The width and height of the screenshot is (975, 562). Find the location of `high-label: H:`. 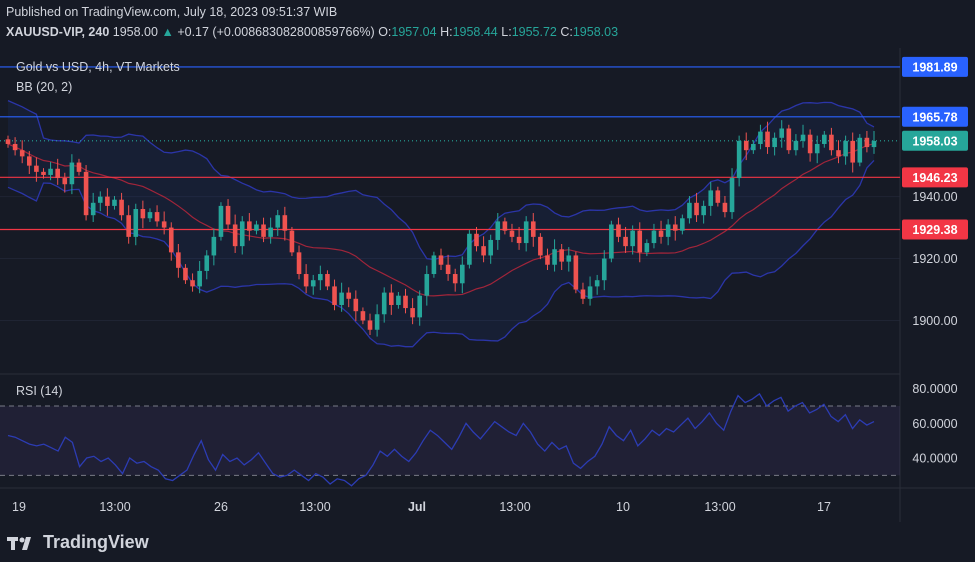

high-label: H: is located at coordinates (446, 32).